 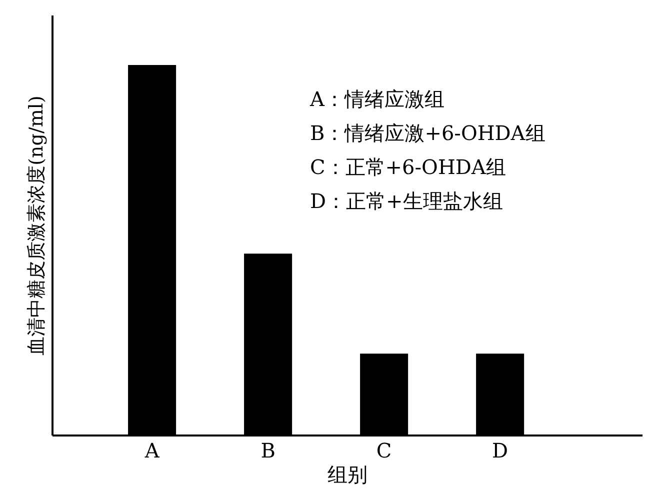 I want to click on x-axis-title: 组别, so click(x=348, y=474).